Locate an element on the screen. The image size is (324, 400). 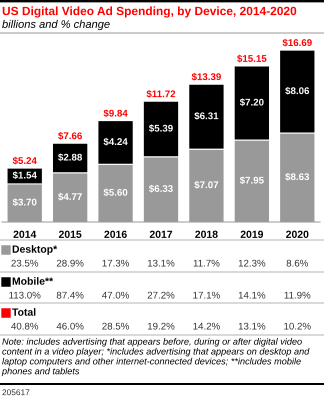
text: Total is located at coordinates (24, 312).